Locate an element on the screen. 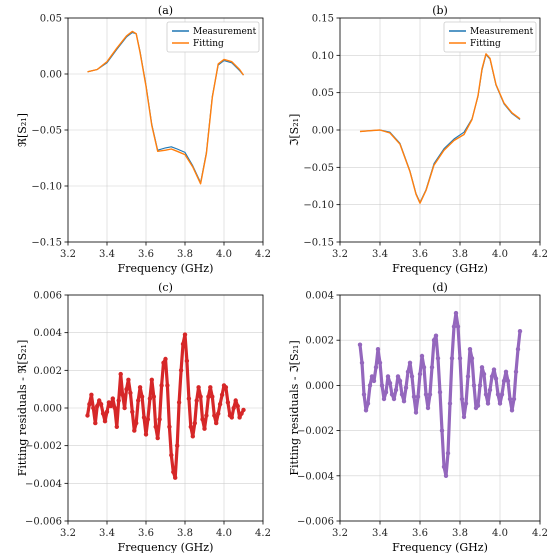  y-tick-label: 0.000 is located at coordinates (319, 386).